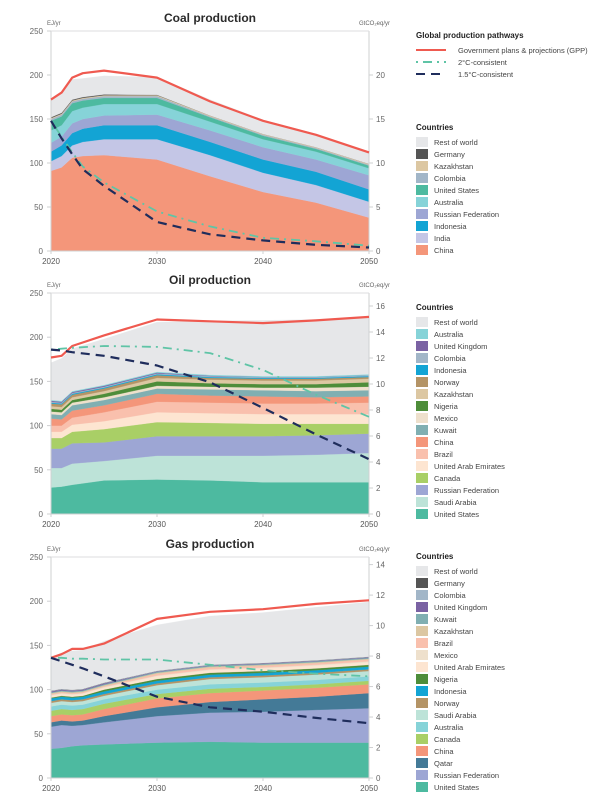 The width and height of the screenshot is (605, 805). Describe the element at coordinates (460, 619) in the screenshot. I see `legend-item-kuwait: Kuwait` at that location.